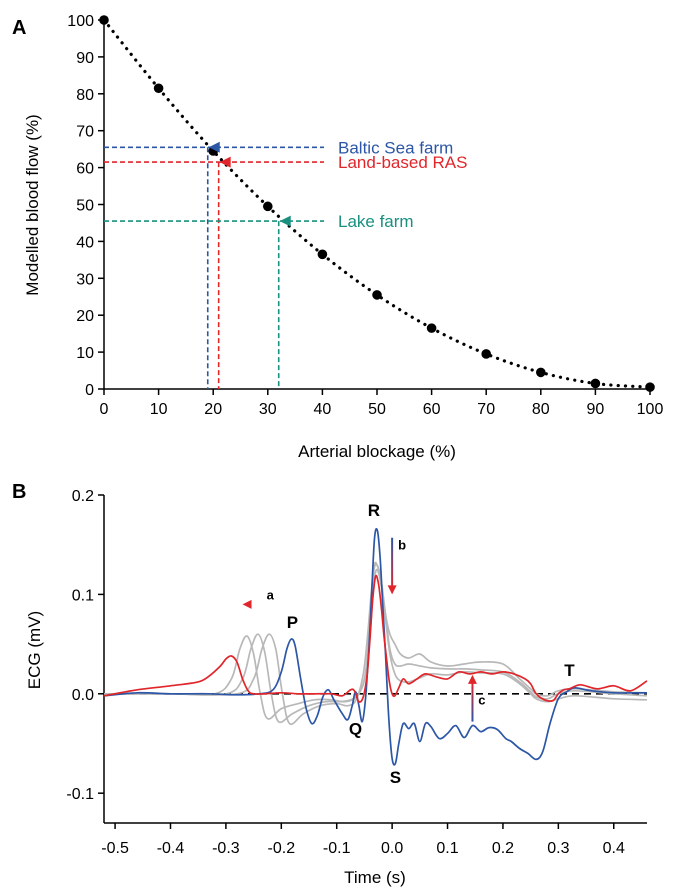  I want to click on panel-b-x-tick-label: -0.4, so click(171, 848).